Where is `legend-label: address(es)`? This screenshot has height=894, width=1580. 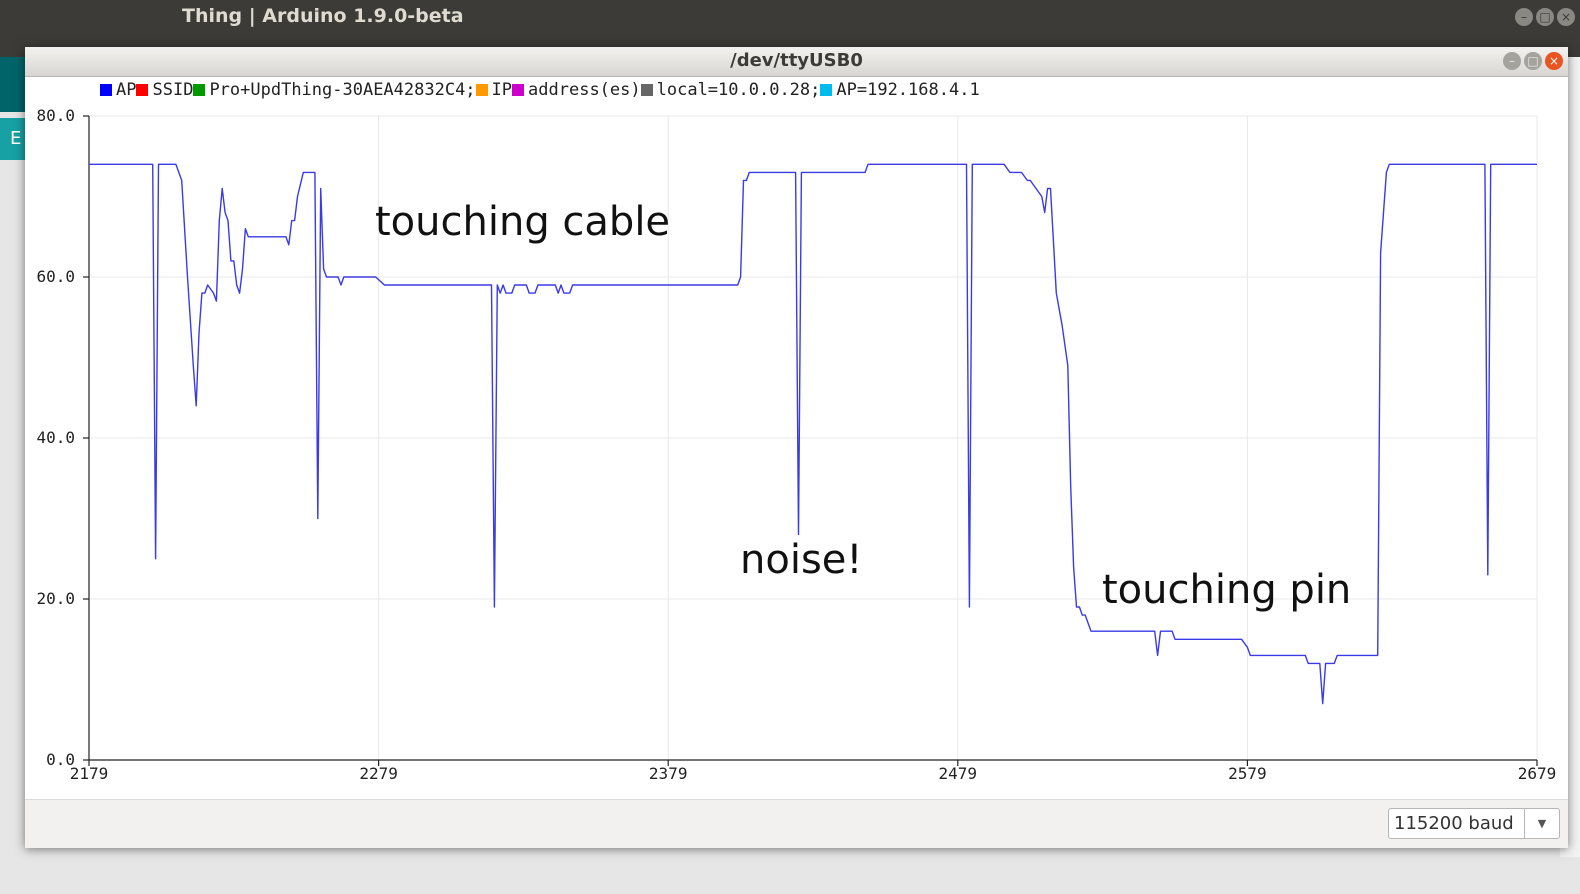
legend-label: address(es) is located at coordinates (584, 90).